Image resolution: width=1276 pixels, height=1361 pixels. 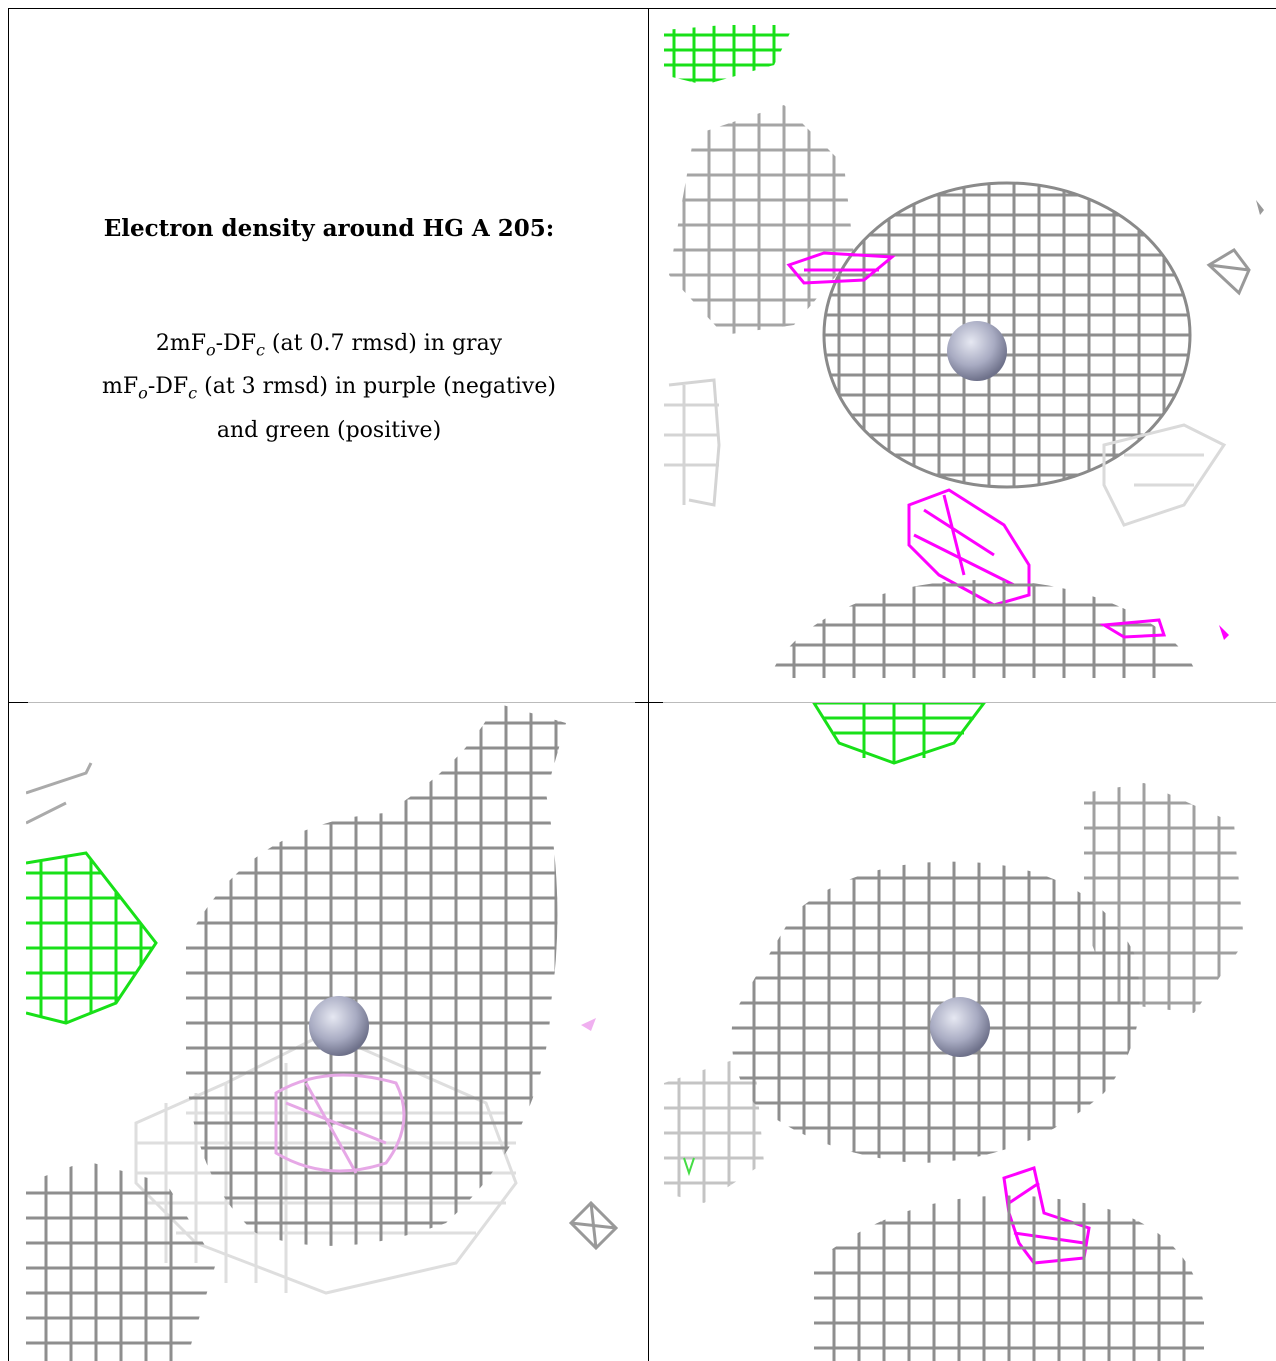 What do you see at coordinates (8, 355) in the screenshot?
I see `table-border-left` at bounding box center [8, 355].